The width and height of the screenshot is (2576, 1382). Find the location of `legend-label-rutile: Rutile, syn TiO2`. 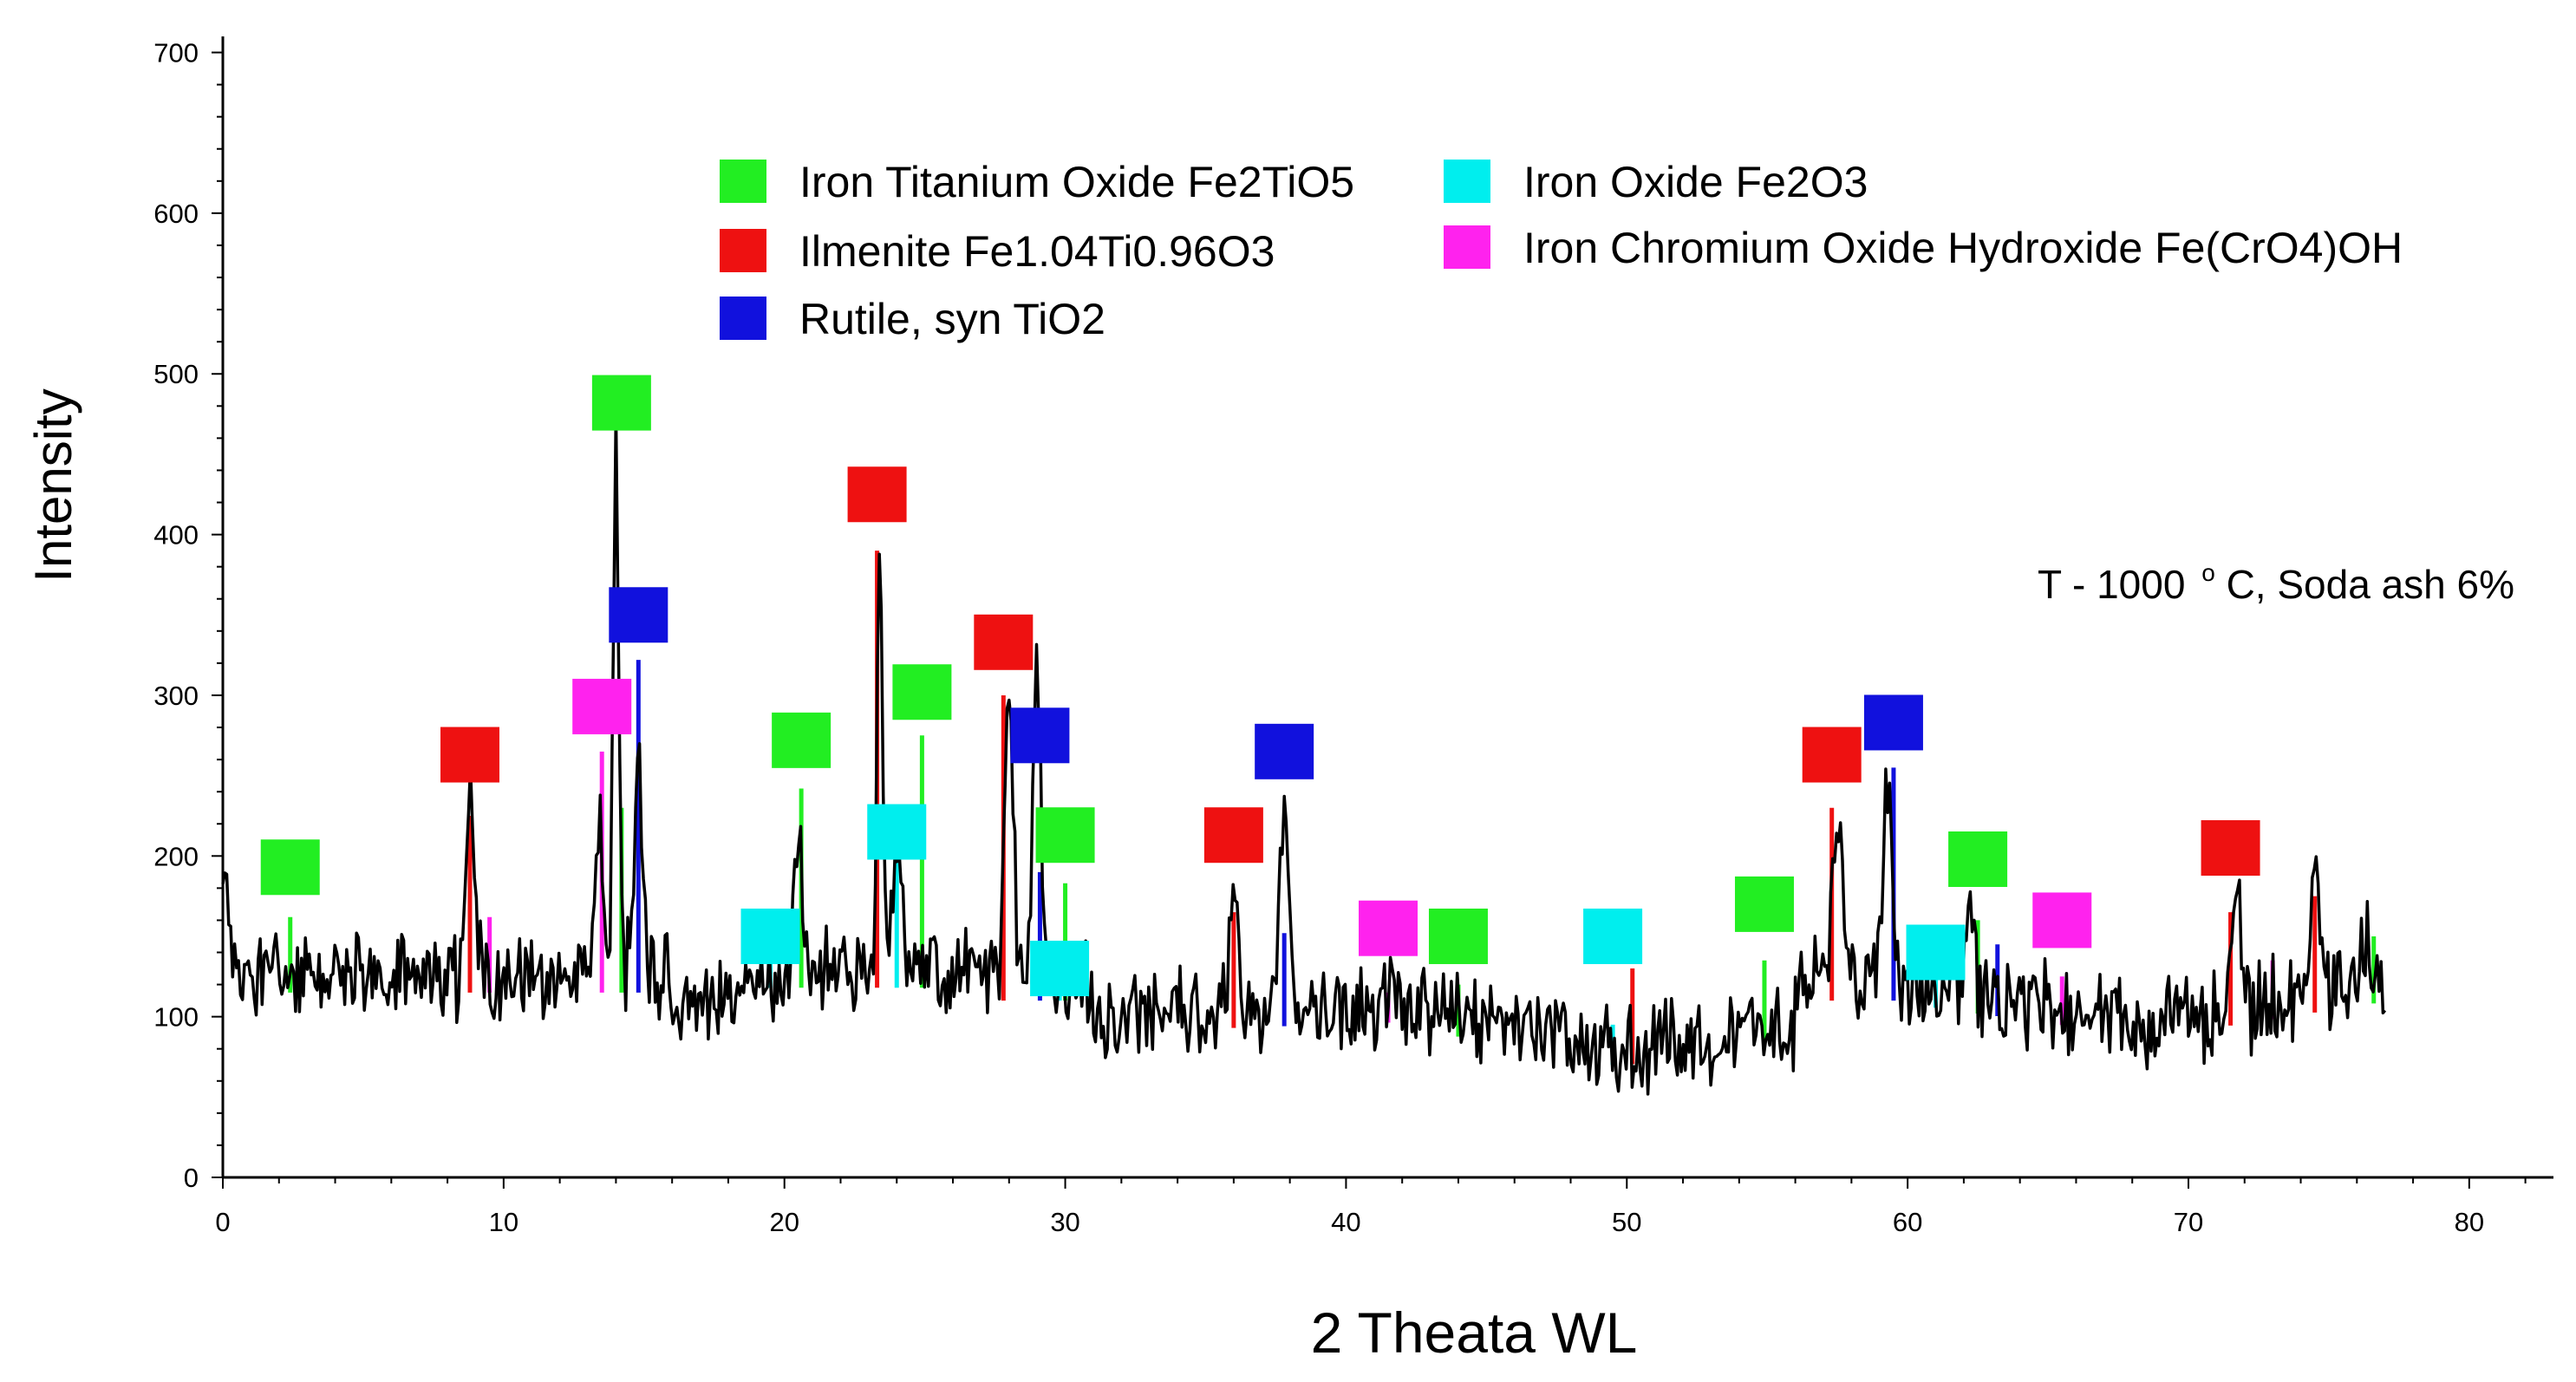

legend-label-rutile: Rutile, syn TiO2 is located at coordinates (952, 319).